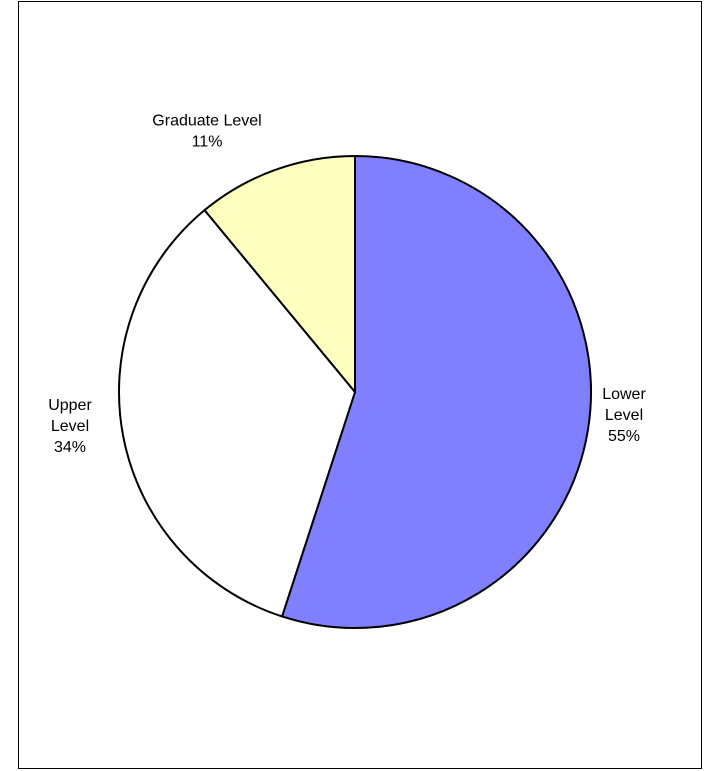  What do you see at coordinates (206, 121) in the screenshot?
I see `slice-label-line: Graduate Level` at bounding box center [206, 121].